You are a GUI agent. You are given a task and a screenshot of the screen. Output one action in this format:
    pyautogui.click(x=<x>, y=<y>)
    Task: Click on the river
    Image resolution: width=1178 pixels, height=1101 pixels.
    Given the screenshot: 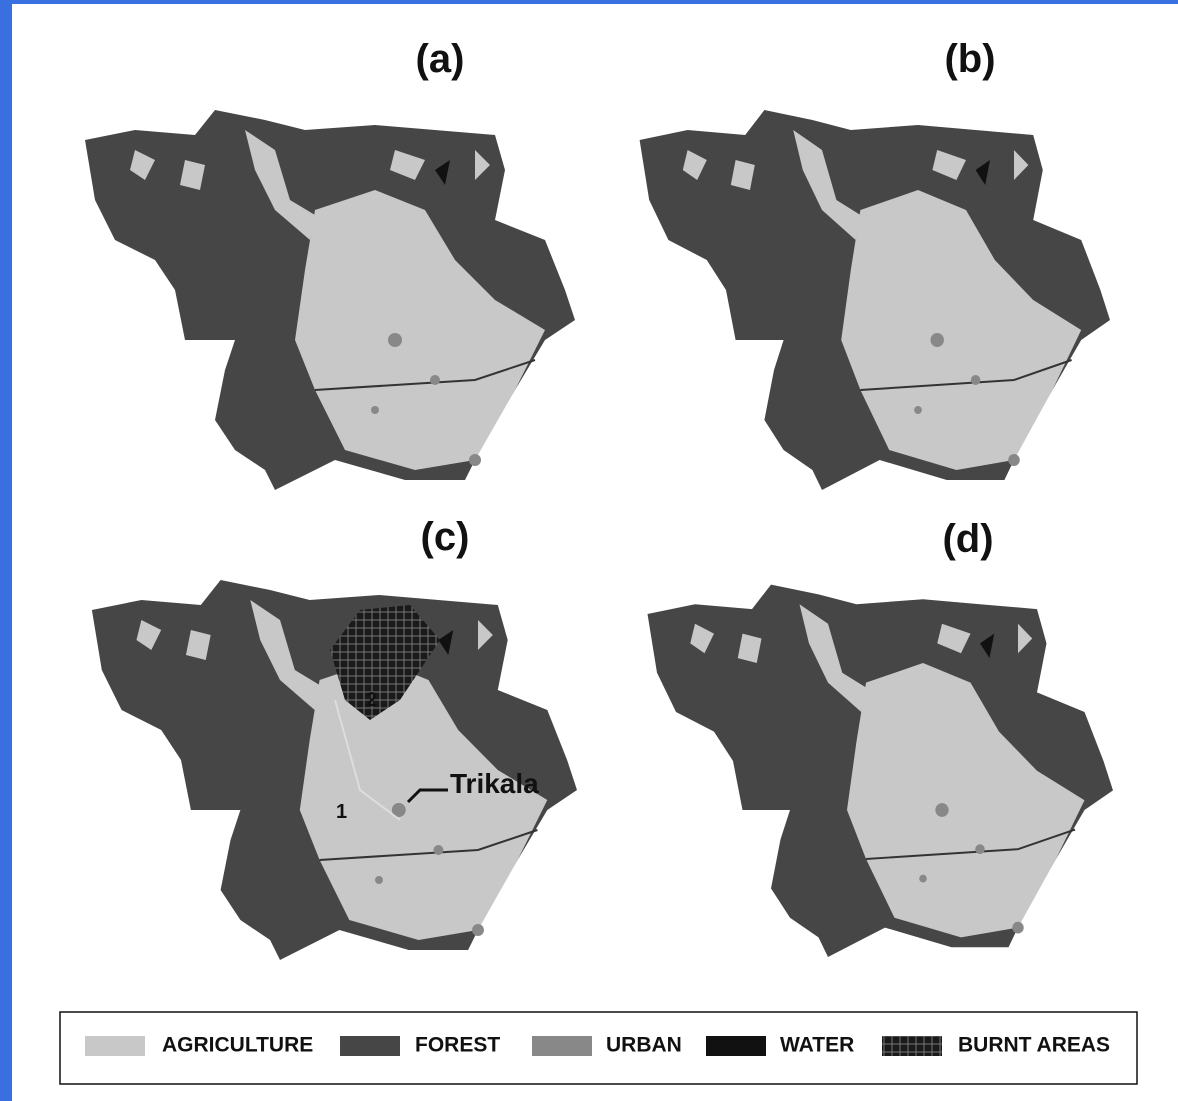 What is the action you would take?
    pyautogui.click(x=367, y=760)
    